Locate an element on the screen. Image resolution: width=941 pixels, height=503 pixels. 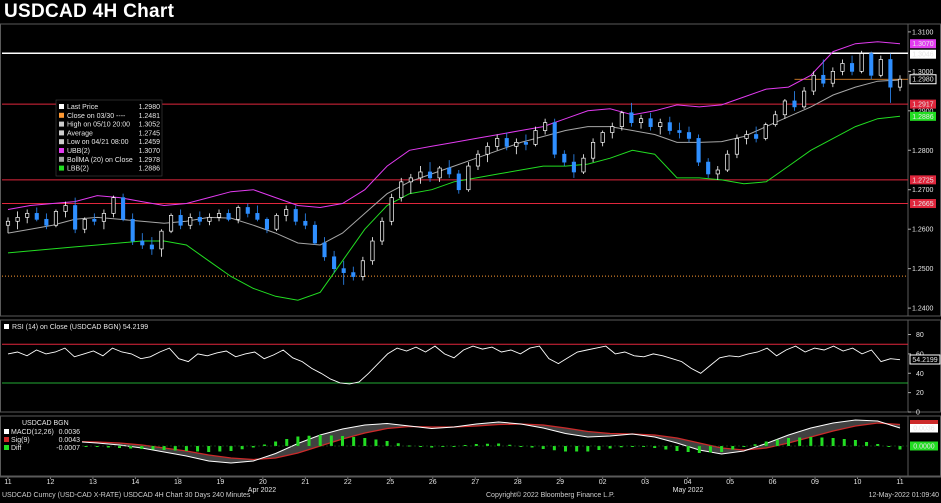
price-tag-label: 1.2725 is located at coordinates (923, 180).